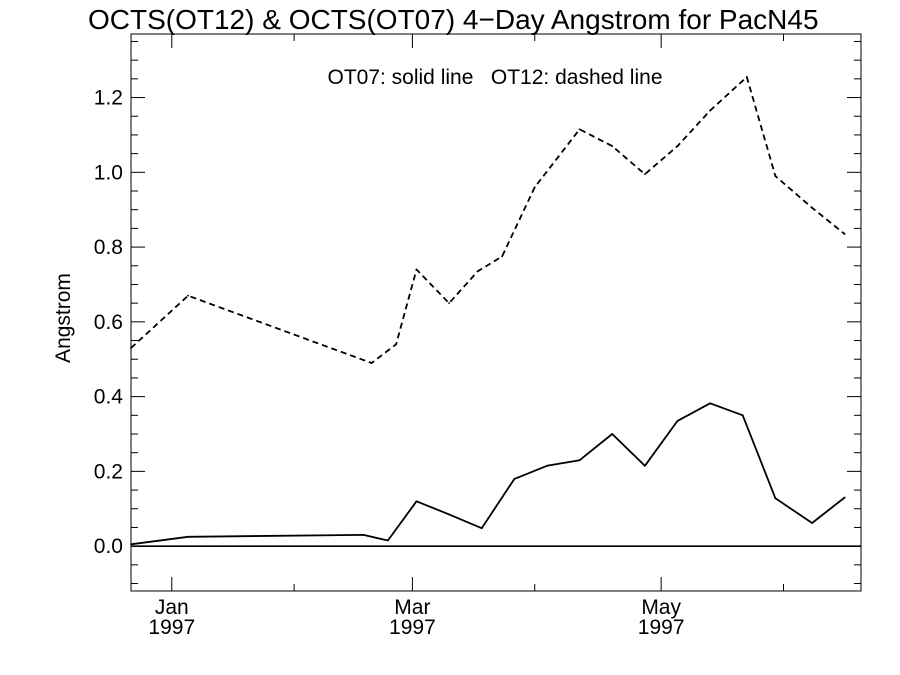 The height and width of the screenshot is (675, 900). Describe the element at coordinates (108, 172) in the screenshot. I see `y-tick-label: 1.0` at that location.